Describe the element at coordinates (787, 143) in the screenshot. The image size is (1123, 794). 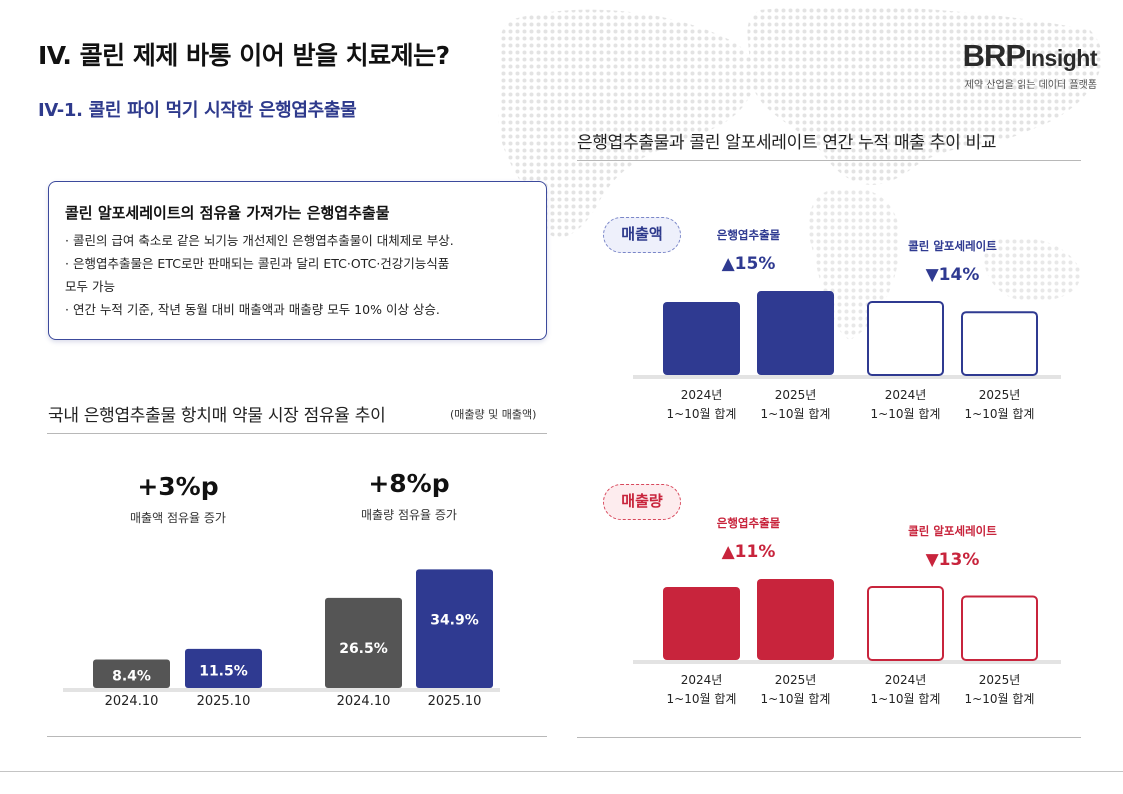
I see `sales-compare-heading: 은행엽추출물과 콜린 알포세레이트 연간 누적 매출 추이 비교` at that location.